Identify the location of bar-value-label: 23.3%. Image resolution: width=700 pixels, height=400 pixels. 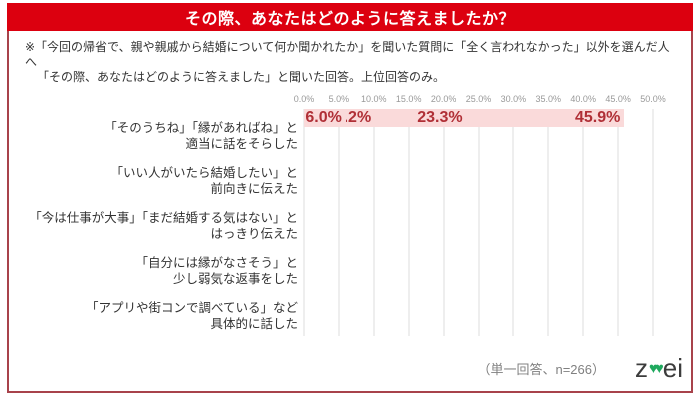
(440, 117).